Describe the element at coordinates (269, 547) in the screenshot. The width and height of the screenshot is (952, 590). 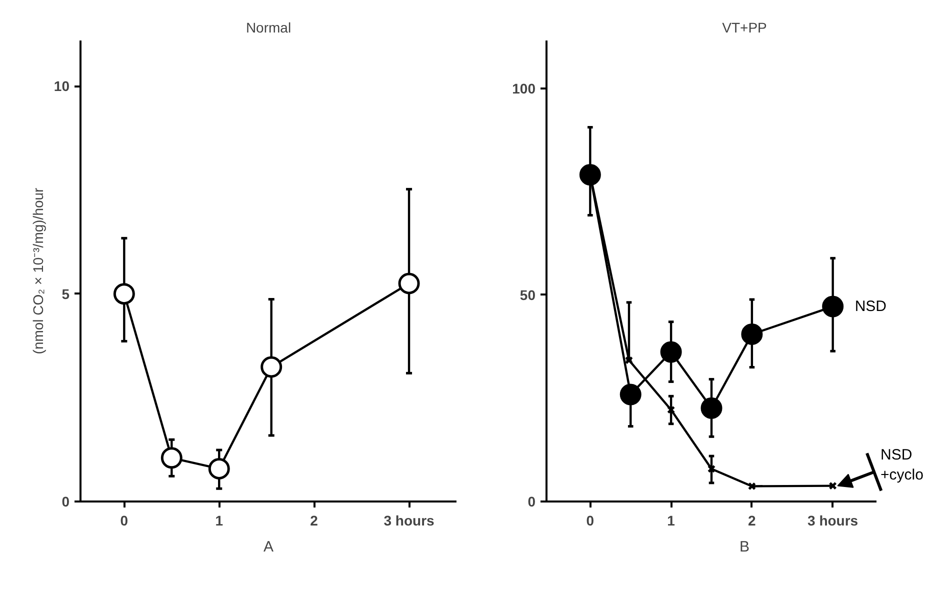
I see `text: A` at that location.